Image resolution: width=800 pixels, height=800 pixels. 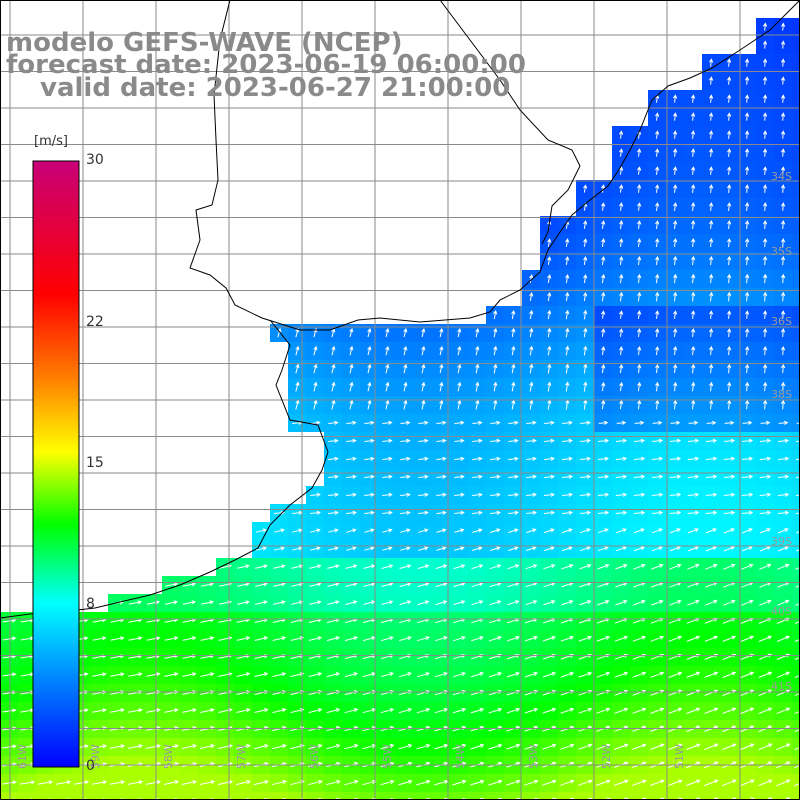 I want to click on colorbar-tick-label: 30, so click(x=95, y=160).